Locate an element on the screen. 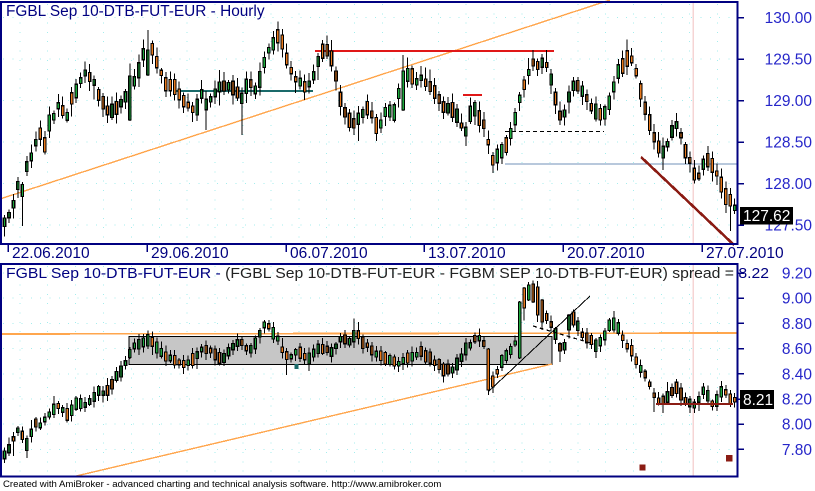 This screenshot has height=491, width=815. svg-text: 128.50 is located at coordinates (789, 143).